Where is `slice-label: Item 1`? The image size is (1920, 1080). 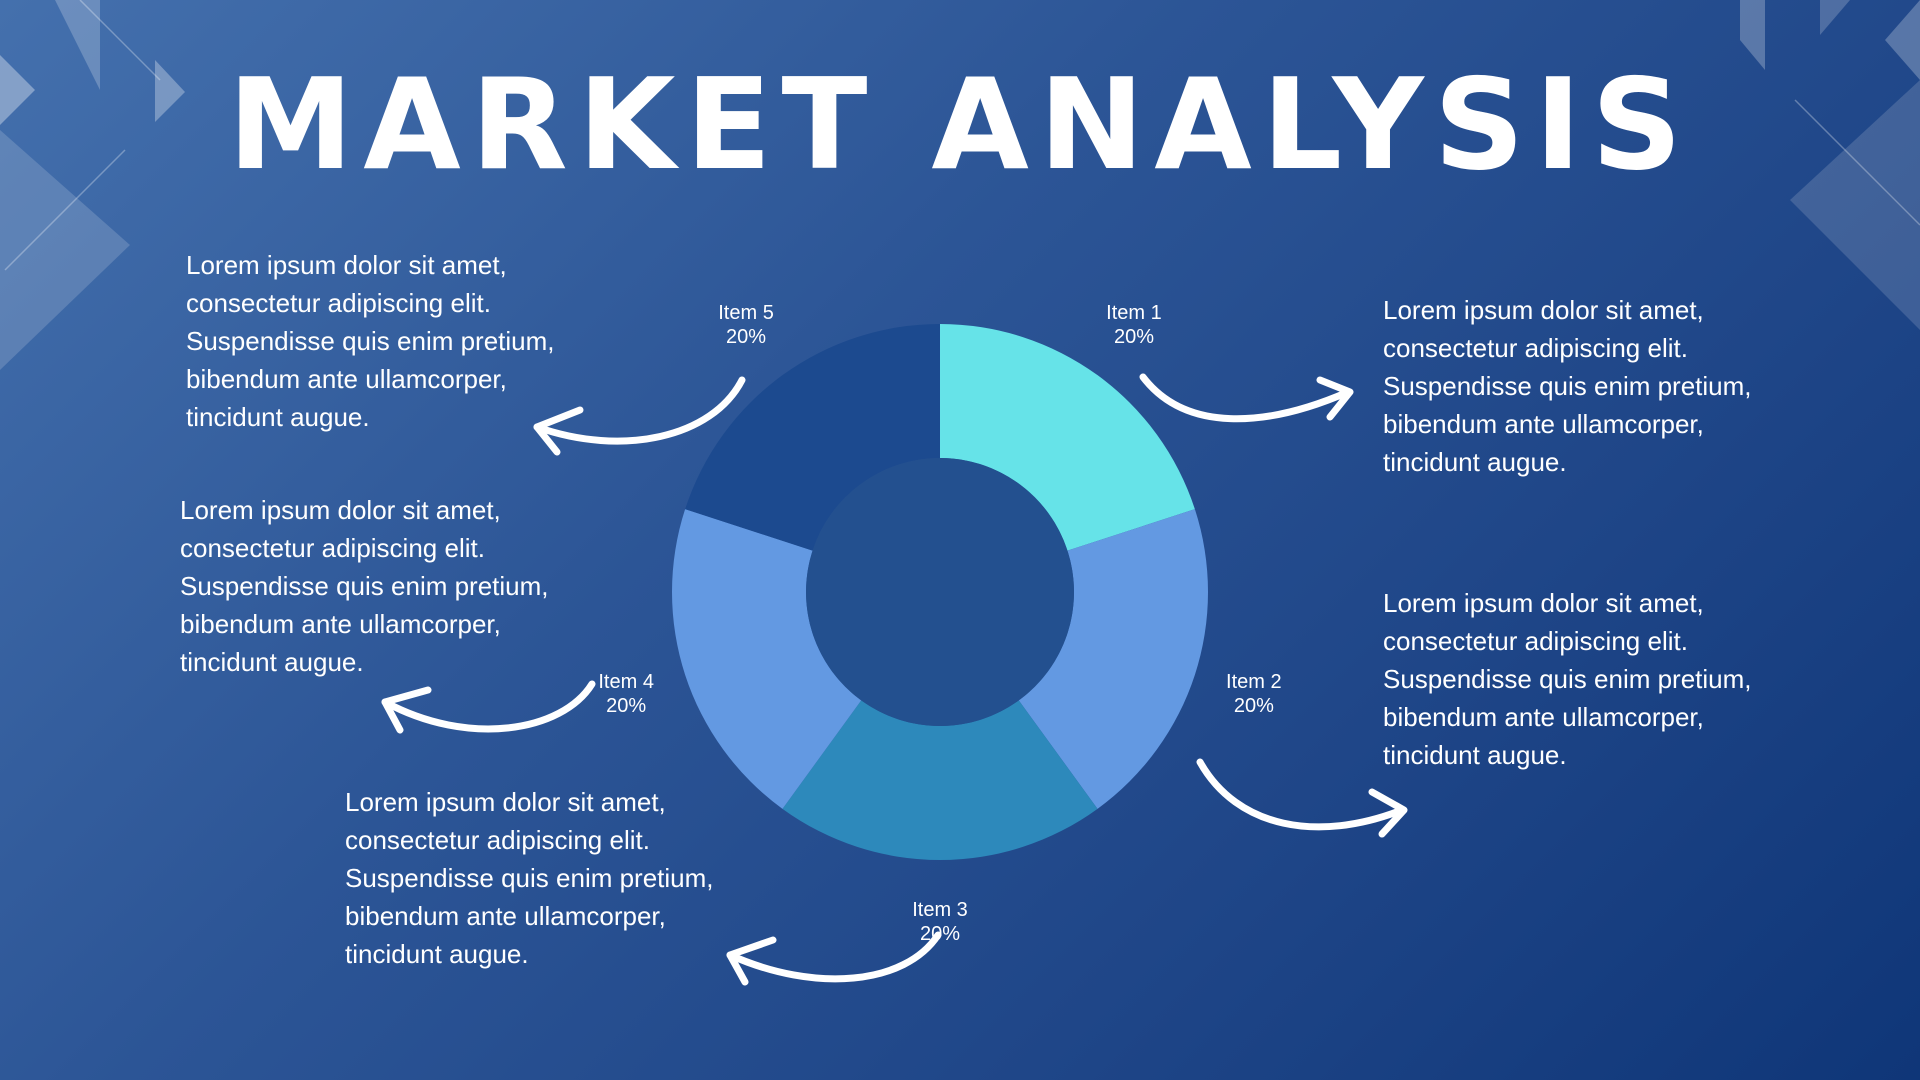 slice-label: Item 1 is located at coordinates (1134, 313).